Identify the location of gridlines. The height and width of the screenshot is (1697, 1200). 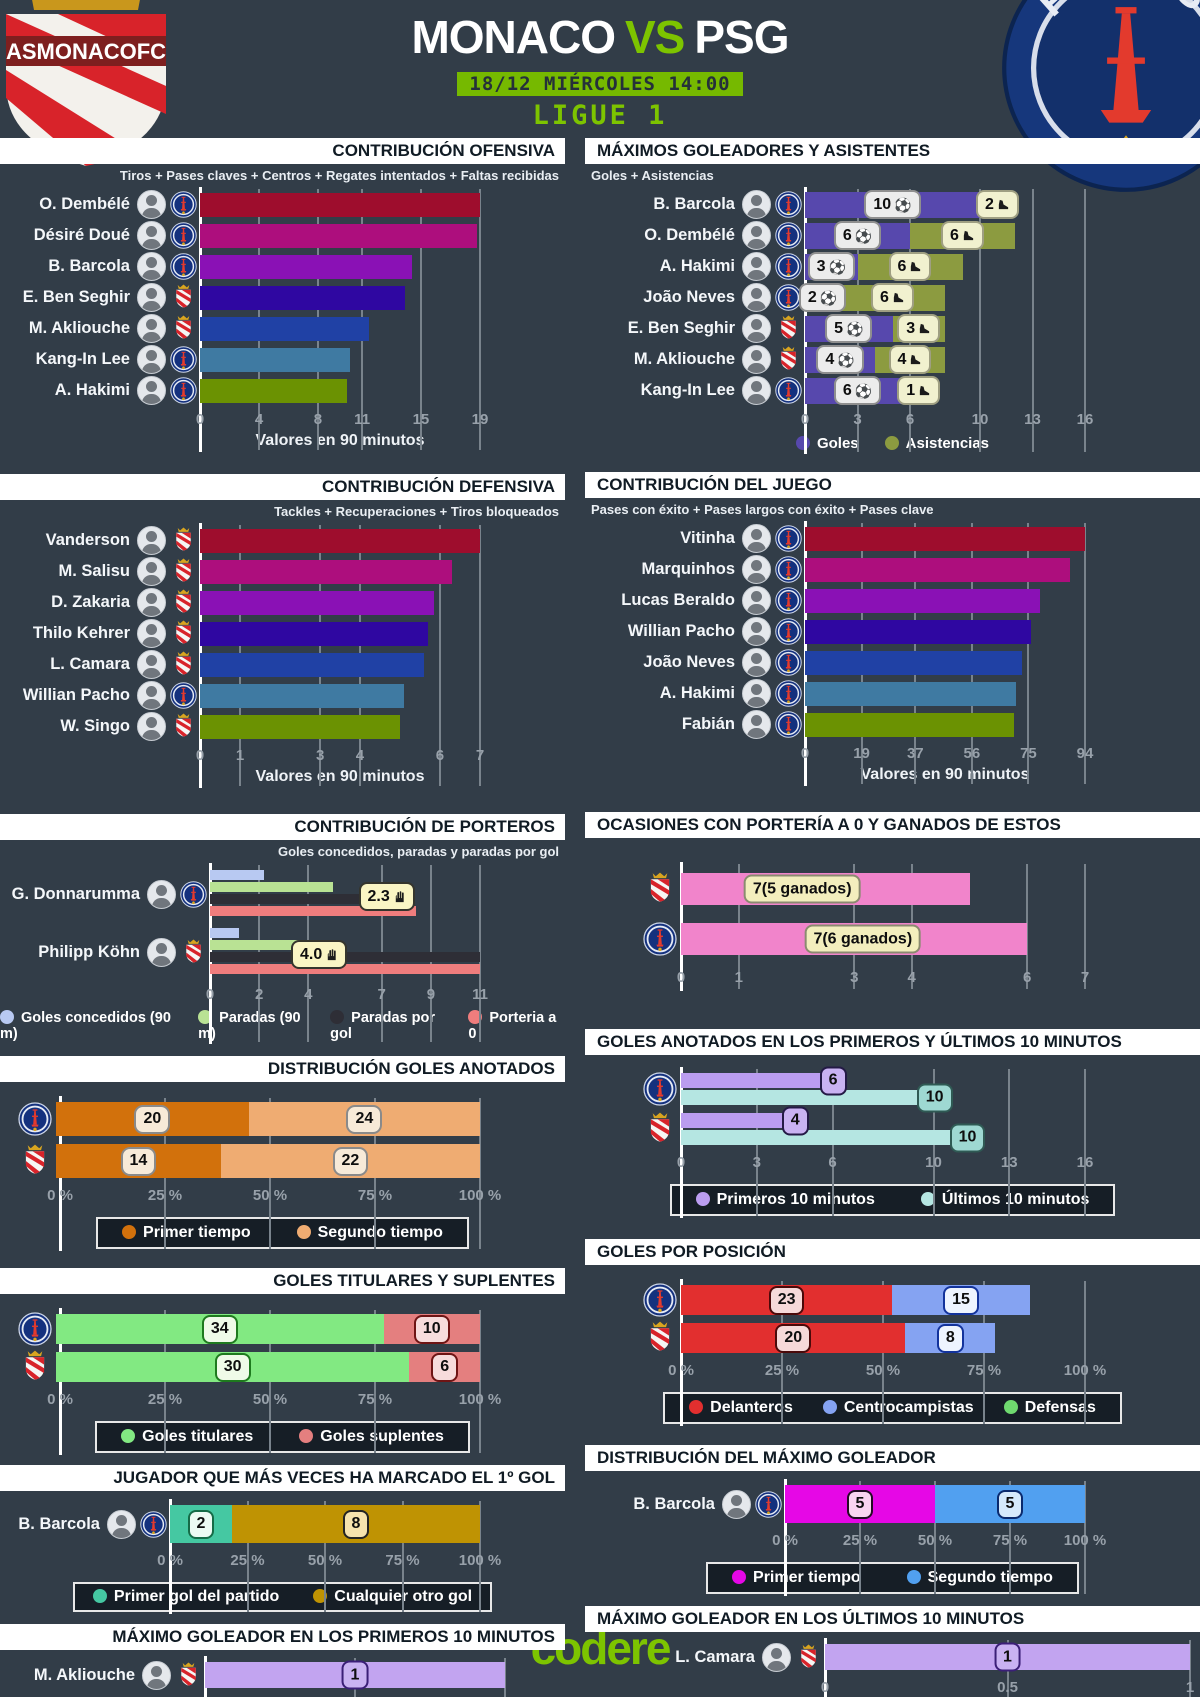
(935, 1537).